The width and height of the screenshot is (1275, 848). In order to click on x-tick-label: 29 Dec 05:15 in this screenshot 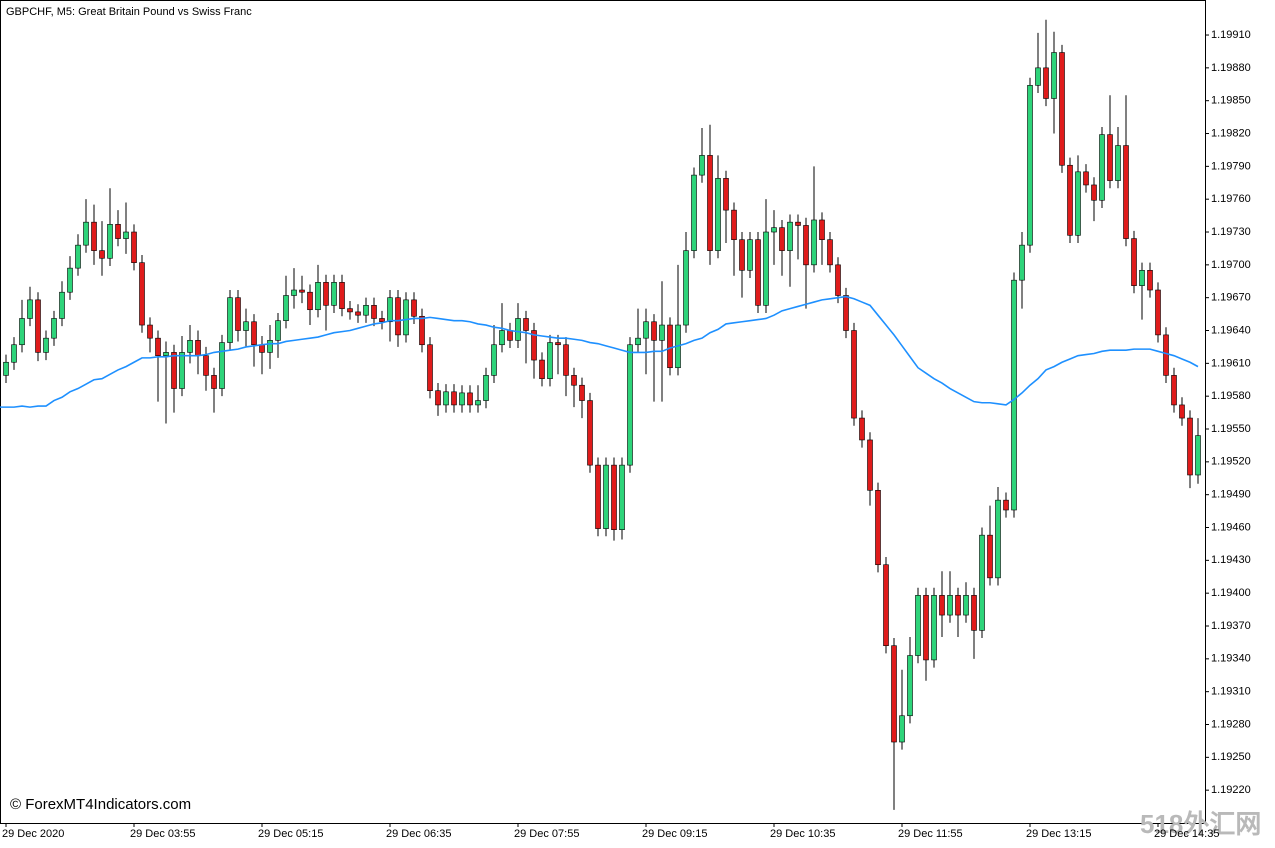, I will do `click(290, 834)`.